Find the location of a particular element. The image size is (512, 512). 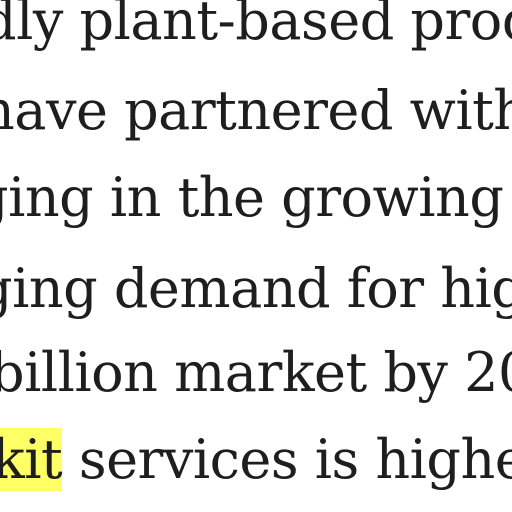

text-line-1: dly plant-based produ is located at coordinates (256, 24).